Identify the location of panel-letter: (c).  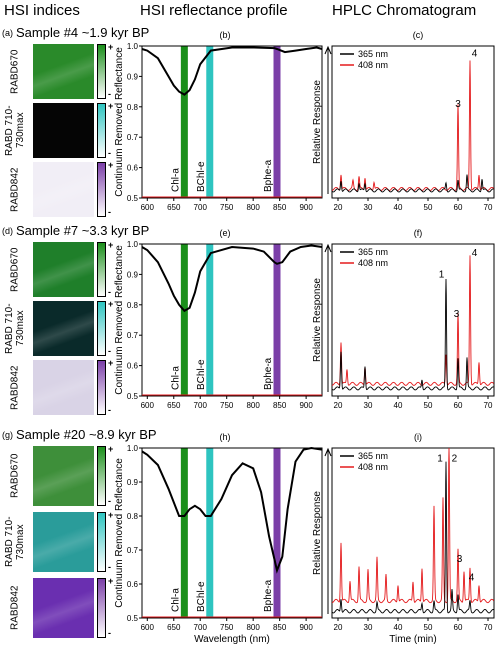
(418, 35).